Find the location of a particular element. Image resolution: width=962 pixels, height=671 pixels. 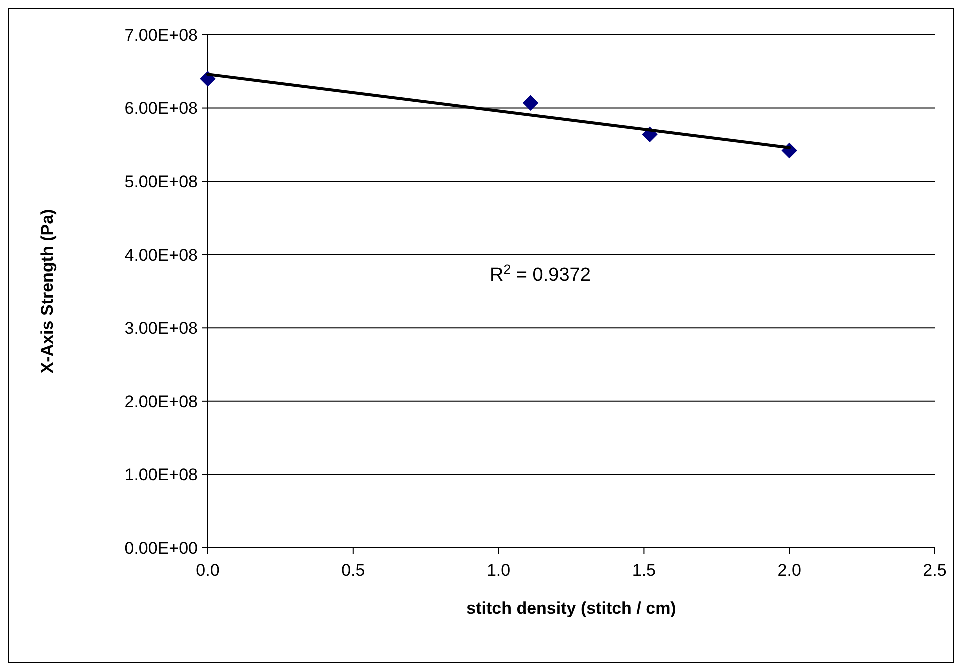

point is located at coordinates (530, 103).